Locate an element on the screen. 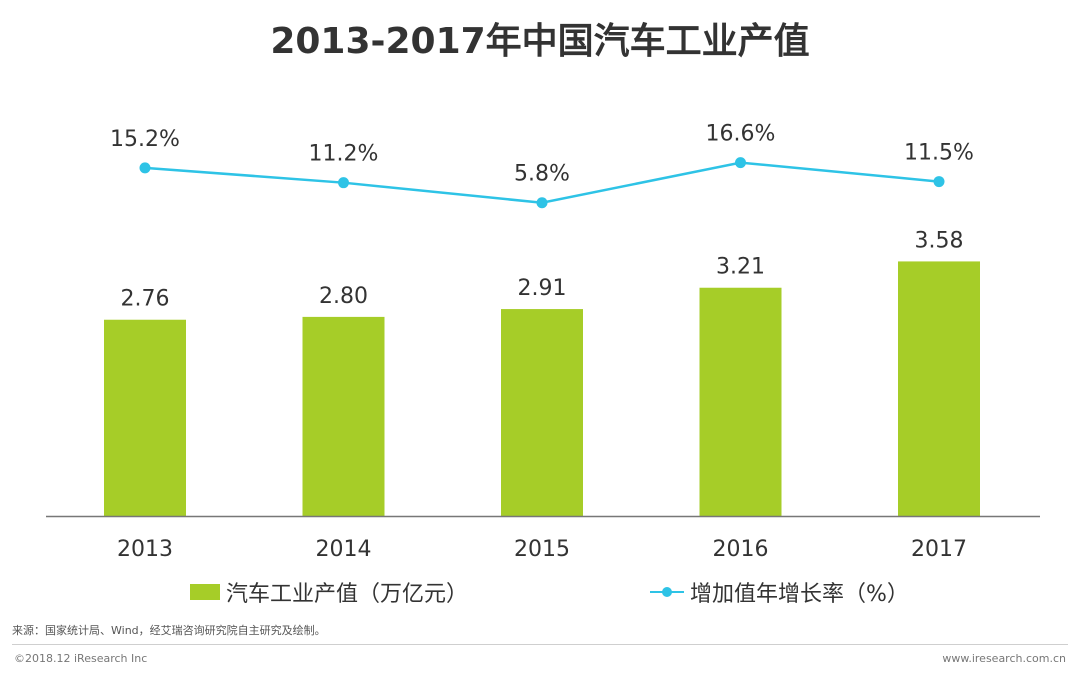 The image size is (1080, 676). growth-rate-label: 5.8% is located at coordinates (542, 174).